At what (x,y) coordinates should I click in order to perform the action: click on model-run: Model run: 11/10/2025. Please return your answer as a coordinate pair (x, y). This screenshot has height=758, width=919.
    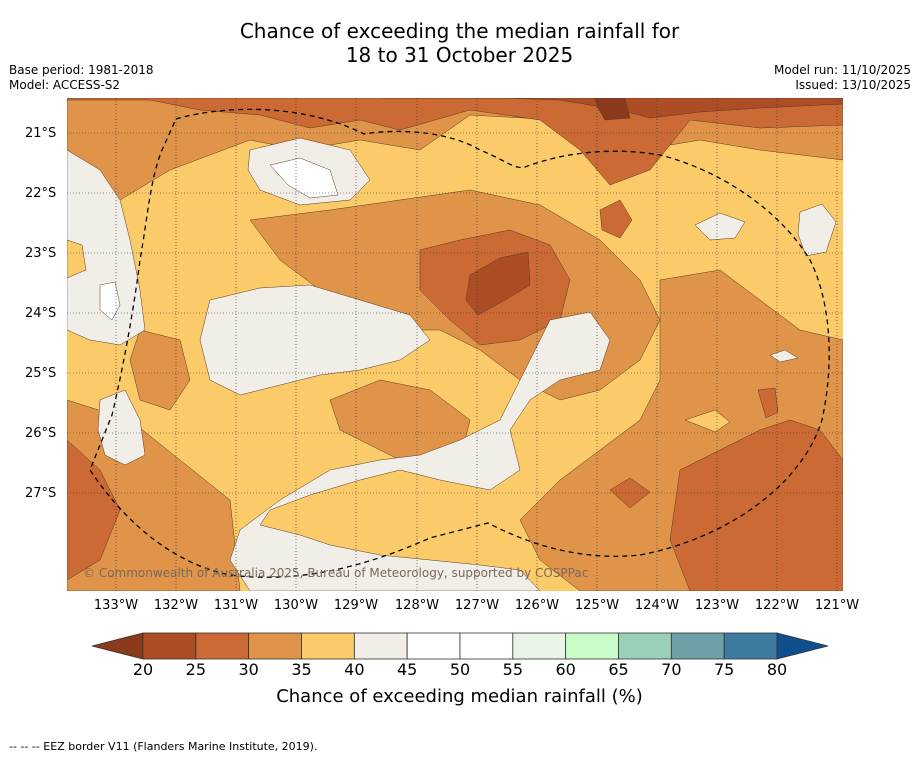
    Looking at the image, I should click on (842, 70).